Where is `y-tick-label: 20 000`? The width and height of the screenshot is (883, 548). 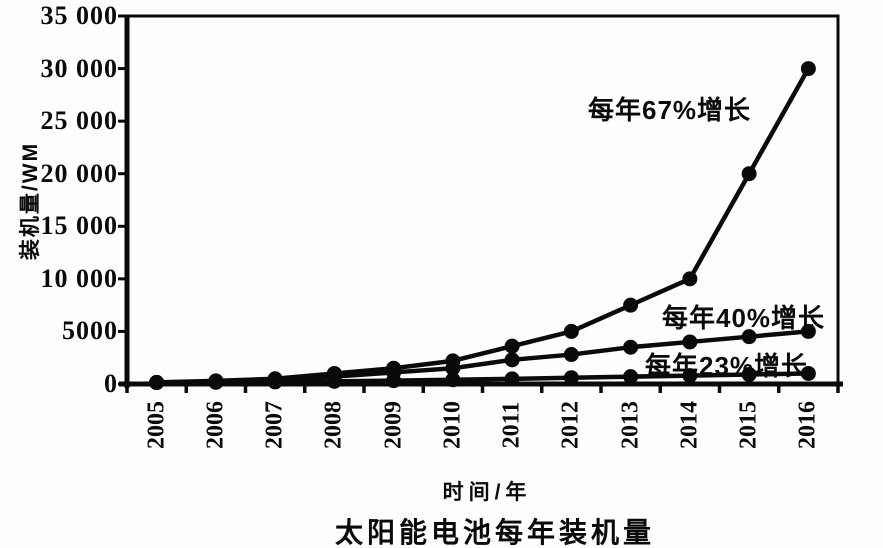 y-tick-label: 20 000 is located at coordinates (79, 173).